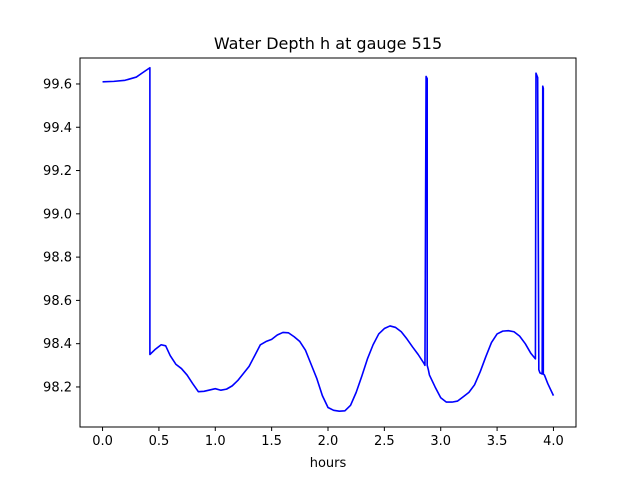 This screenshot has width=640, height=480. Describe the element at coordinates (57, 171) in the screenshot. I see `y-tick-label: 99.2` at that location.